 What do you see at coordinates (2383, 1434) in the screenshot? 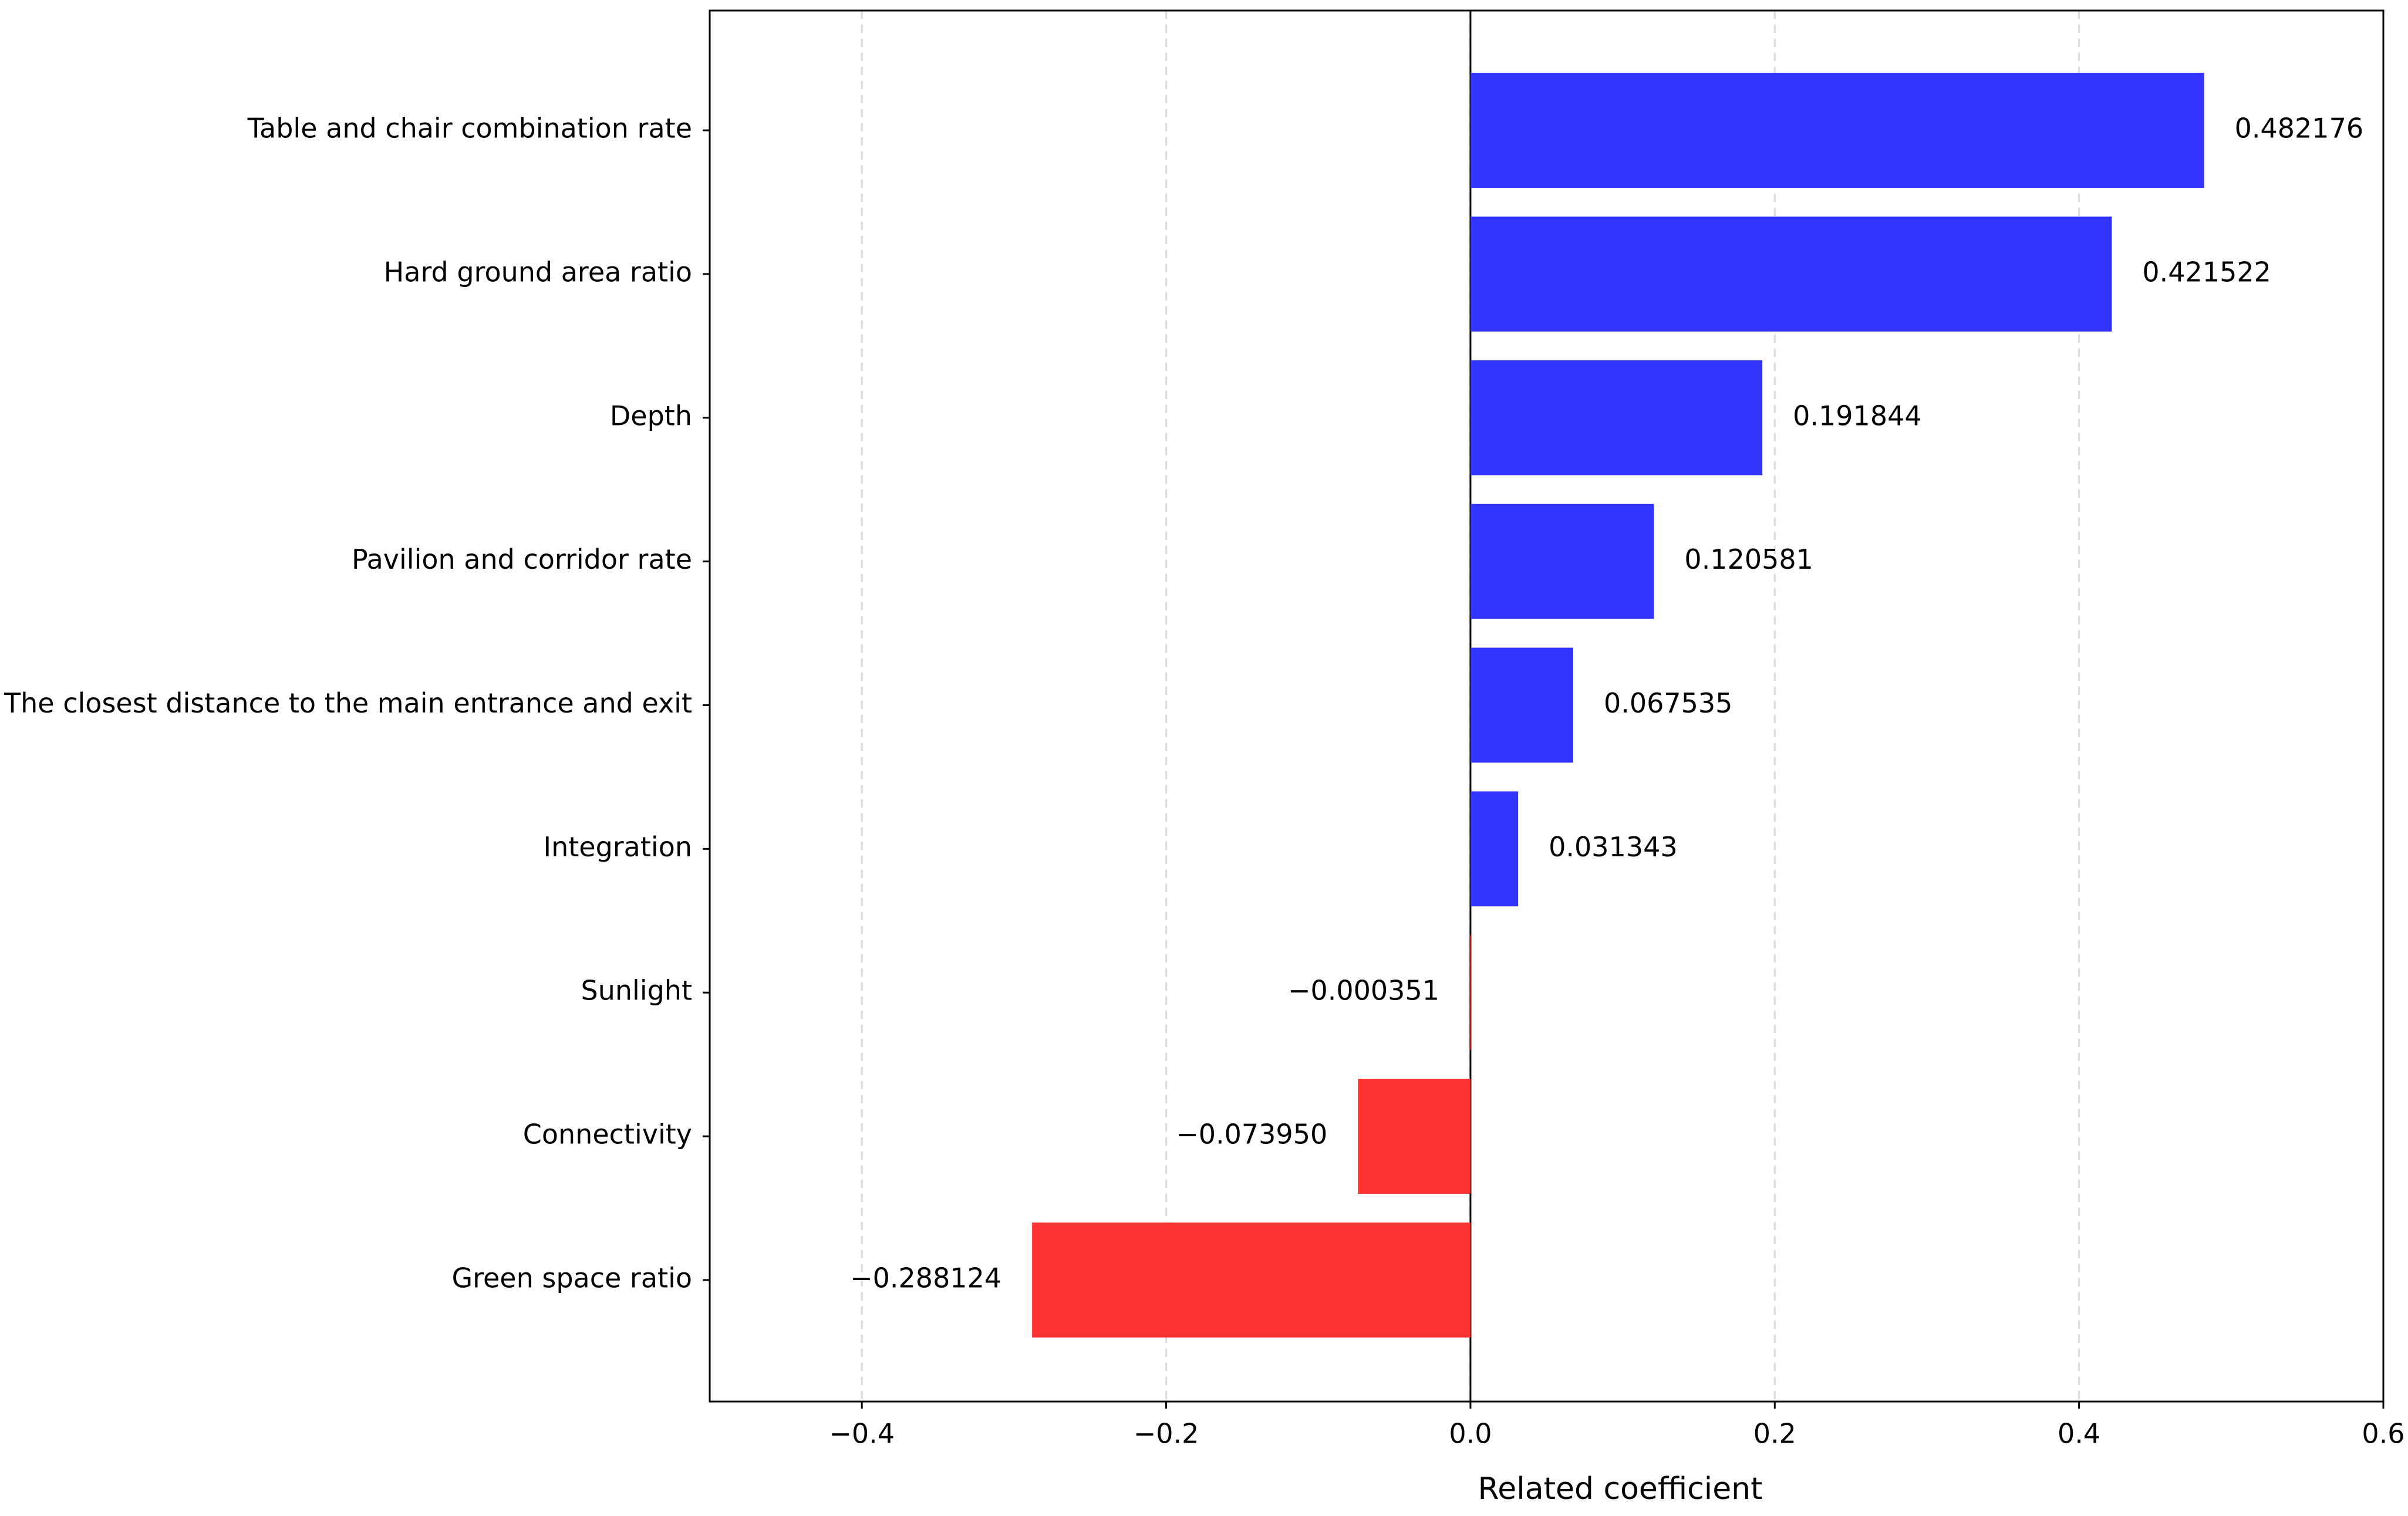
I see `x-tick-label: 0.6` at bounding box center [2383, 1434].